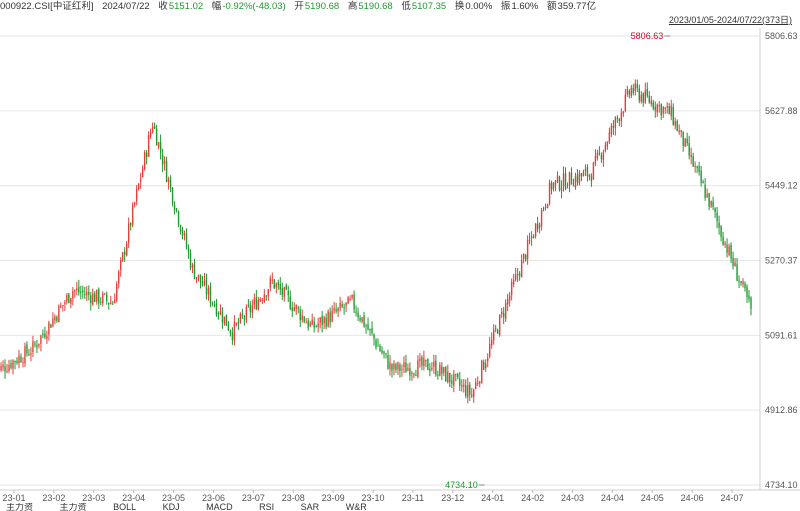  Describe the element at coordinates (577, 6) in the screenshot. I see `amount-value: 359.77亿` at that location.